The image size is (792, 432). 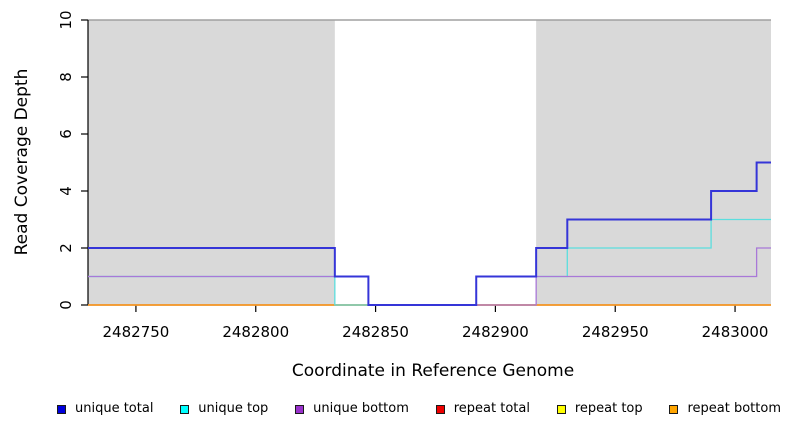 I want to click on x-tick-label: 2482750, so click(x=136, y=332).